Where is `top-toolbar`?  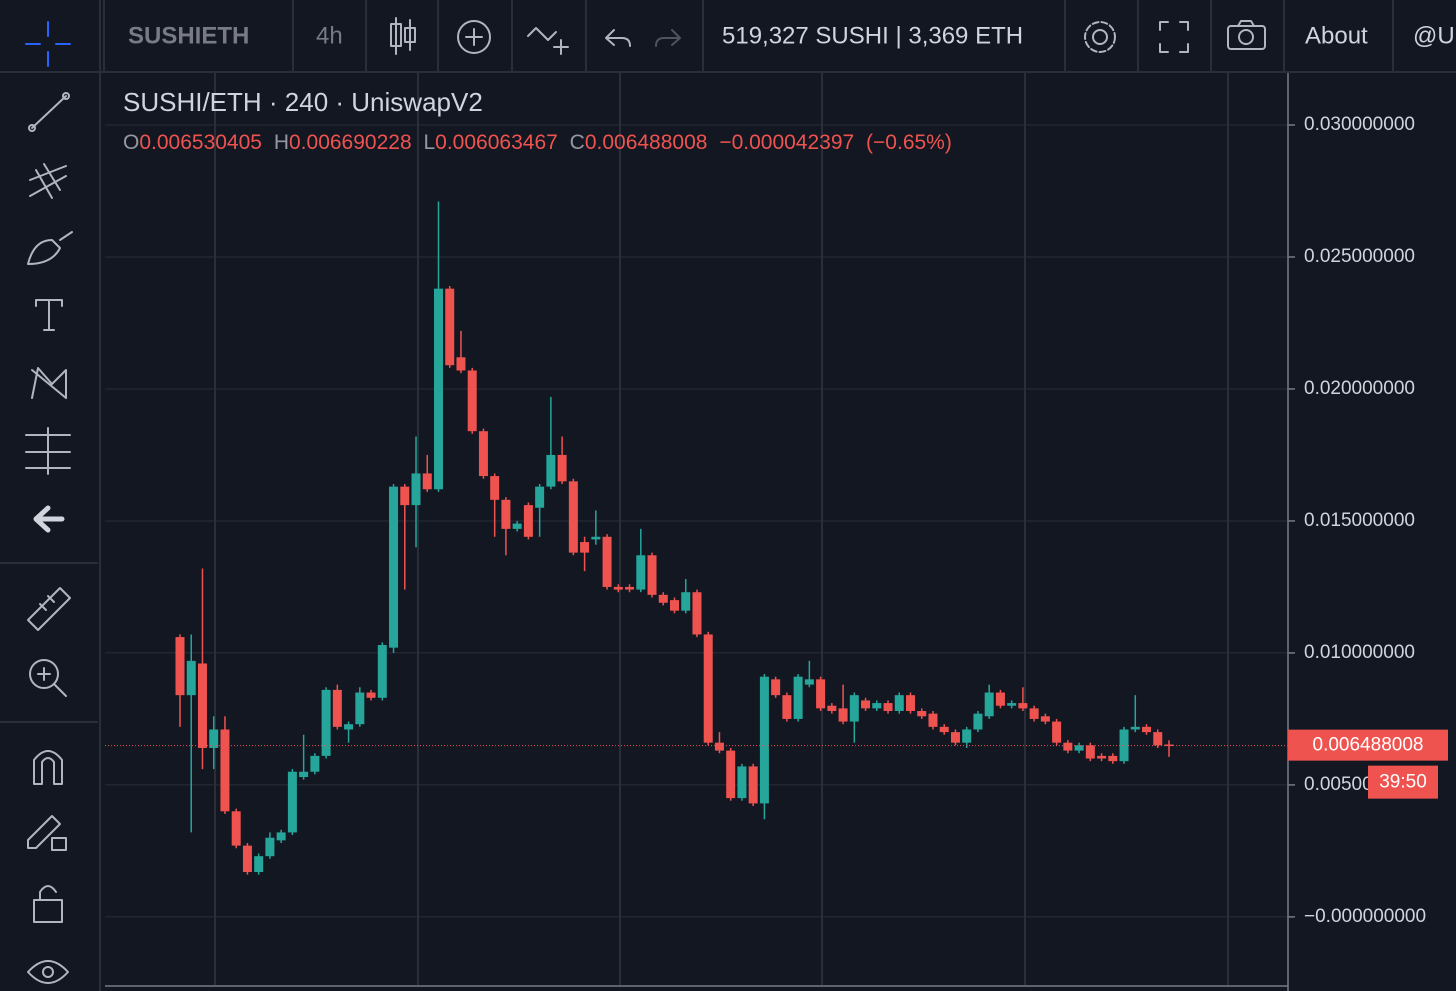
top-toolbar is located at coordinates (728, 36).